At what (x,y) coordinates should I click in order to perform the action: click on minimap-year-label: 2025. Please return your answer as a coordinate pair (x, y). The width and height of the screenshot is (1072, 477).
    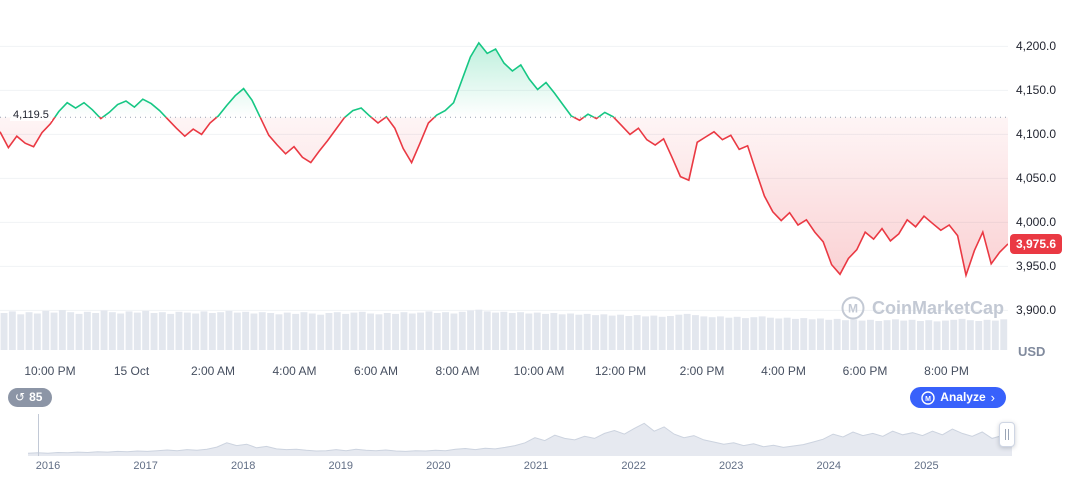
    Looking at the image, I should click on (926, 466).